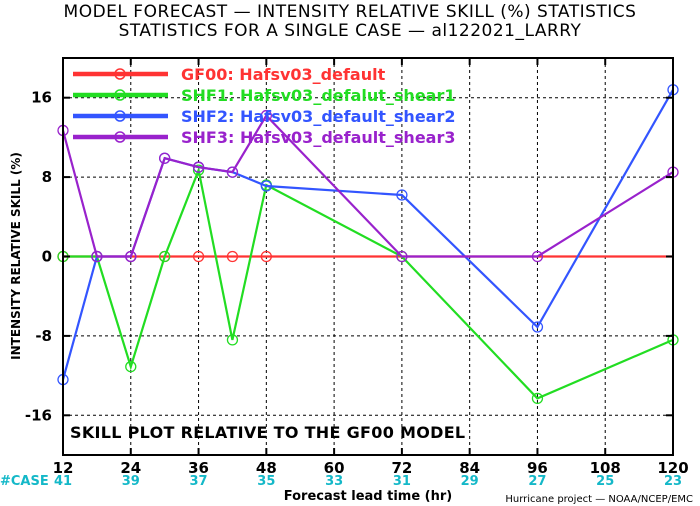 The height and width of the screenshot is (506, 700). Describe the element at coordinates (673, 481) in the screenshot. I see `case-count: 23` at that location.